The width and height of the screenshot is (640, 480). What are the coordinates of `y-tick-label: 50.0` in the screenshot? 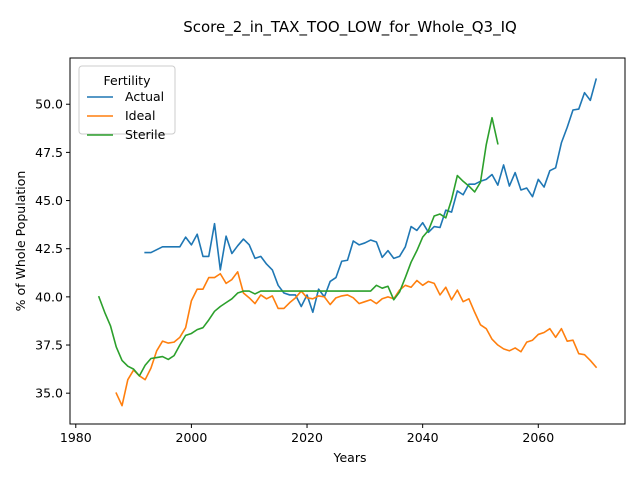 It's located at (49, 104).